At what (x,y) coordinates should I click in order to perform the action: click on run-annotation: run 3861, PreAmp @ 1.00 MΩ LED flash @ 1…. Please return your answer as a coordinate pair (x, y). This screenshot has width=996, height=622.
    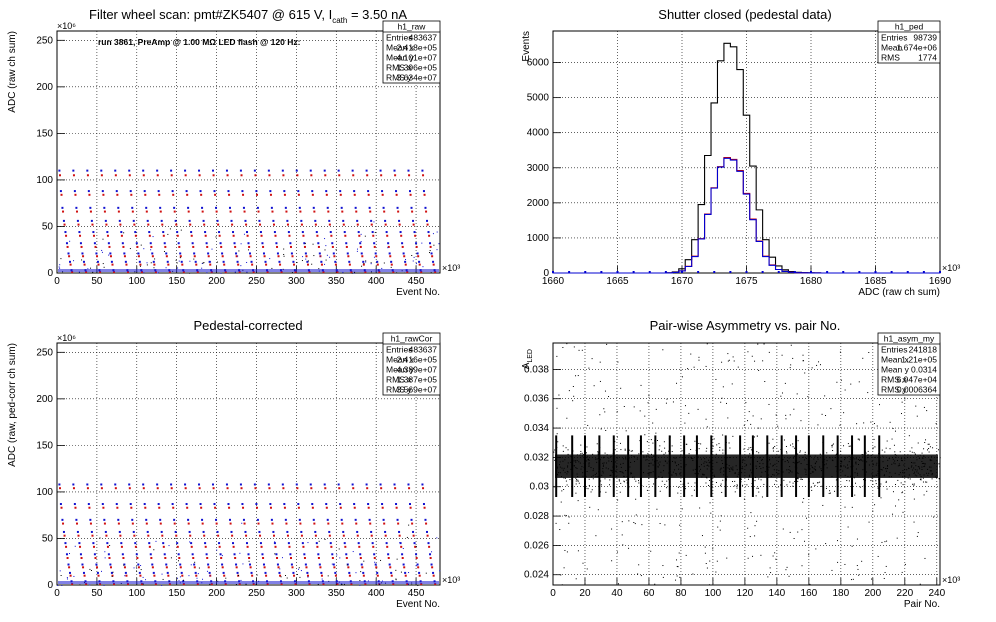
    Looking at the image, I should click on (199, 42).